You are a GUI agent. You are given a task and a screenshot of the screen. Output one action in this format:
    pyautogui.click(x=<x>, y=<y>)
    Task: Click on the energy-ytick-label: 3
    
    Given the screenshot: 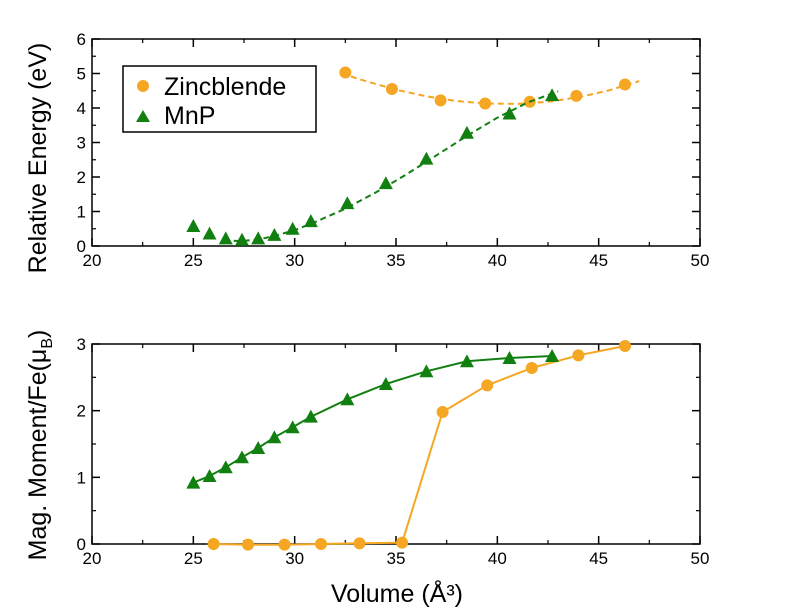 What is the action you would take?
    pyautogui.click(x=81, y=143)
    